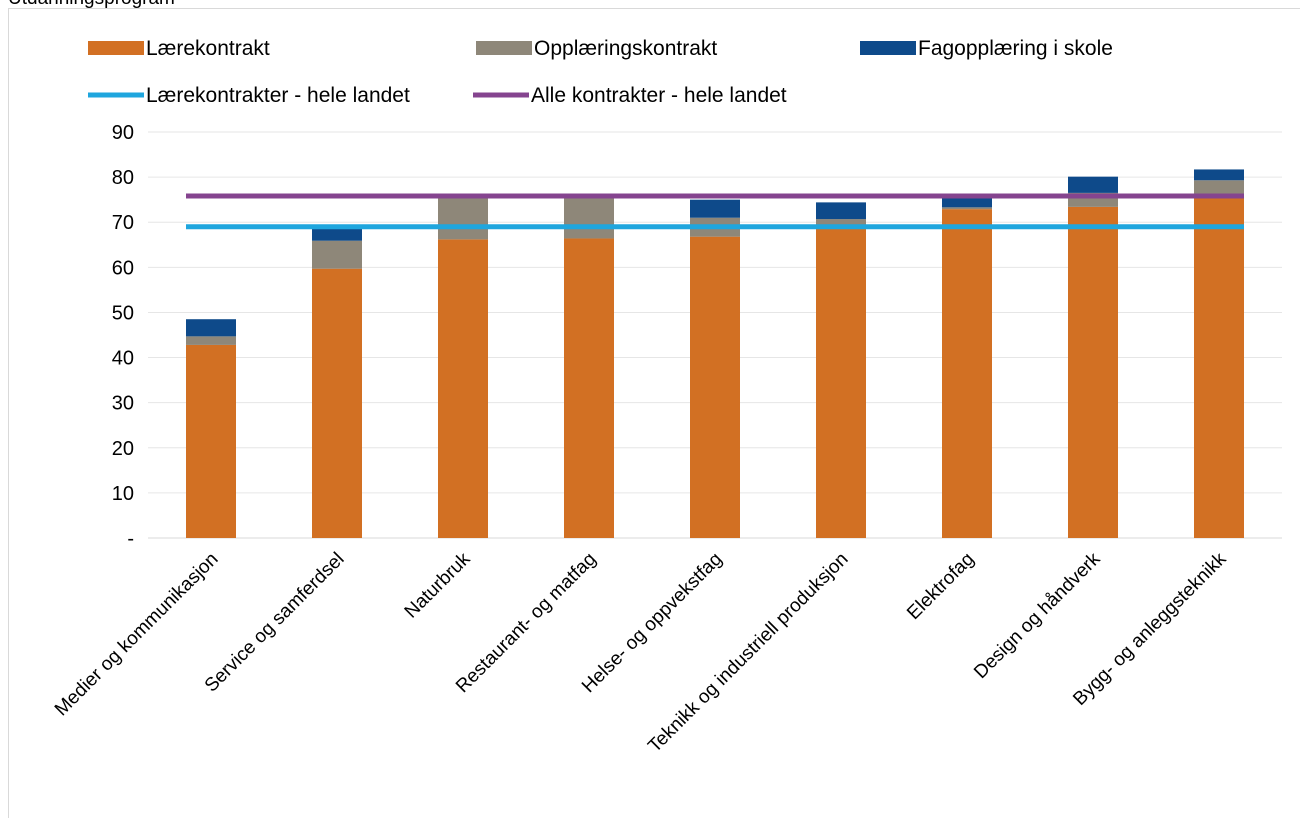 The image size is (1300, 818). What do you see at coordinates (123, 268) in the screenshot?
I see `y-tick-label: 60` at bounding box center [123, 268].